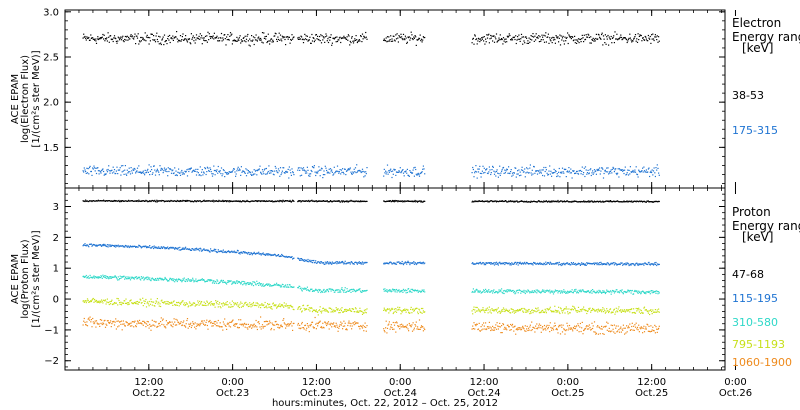 The width and height of the screenshot is (800, 410). Describe the element at coordinates (25, 99) in the screenshot. I see `electron-y-label-2: log(Electron Flux)` at that location.